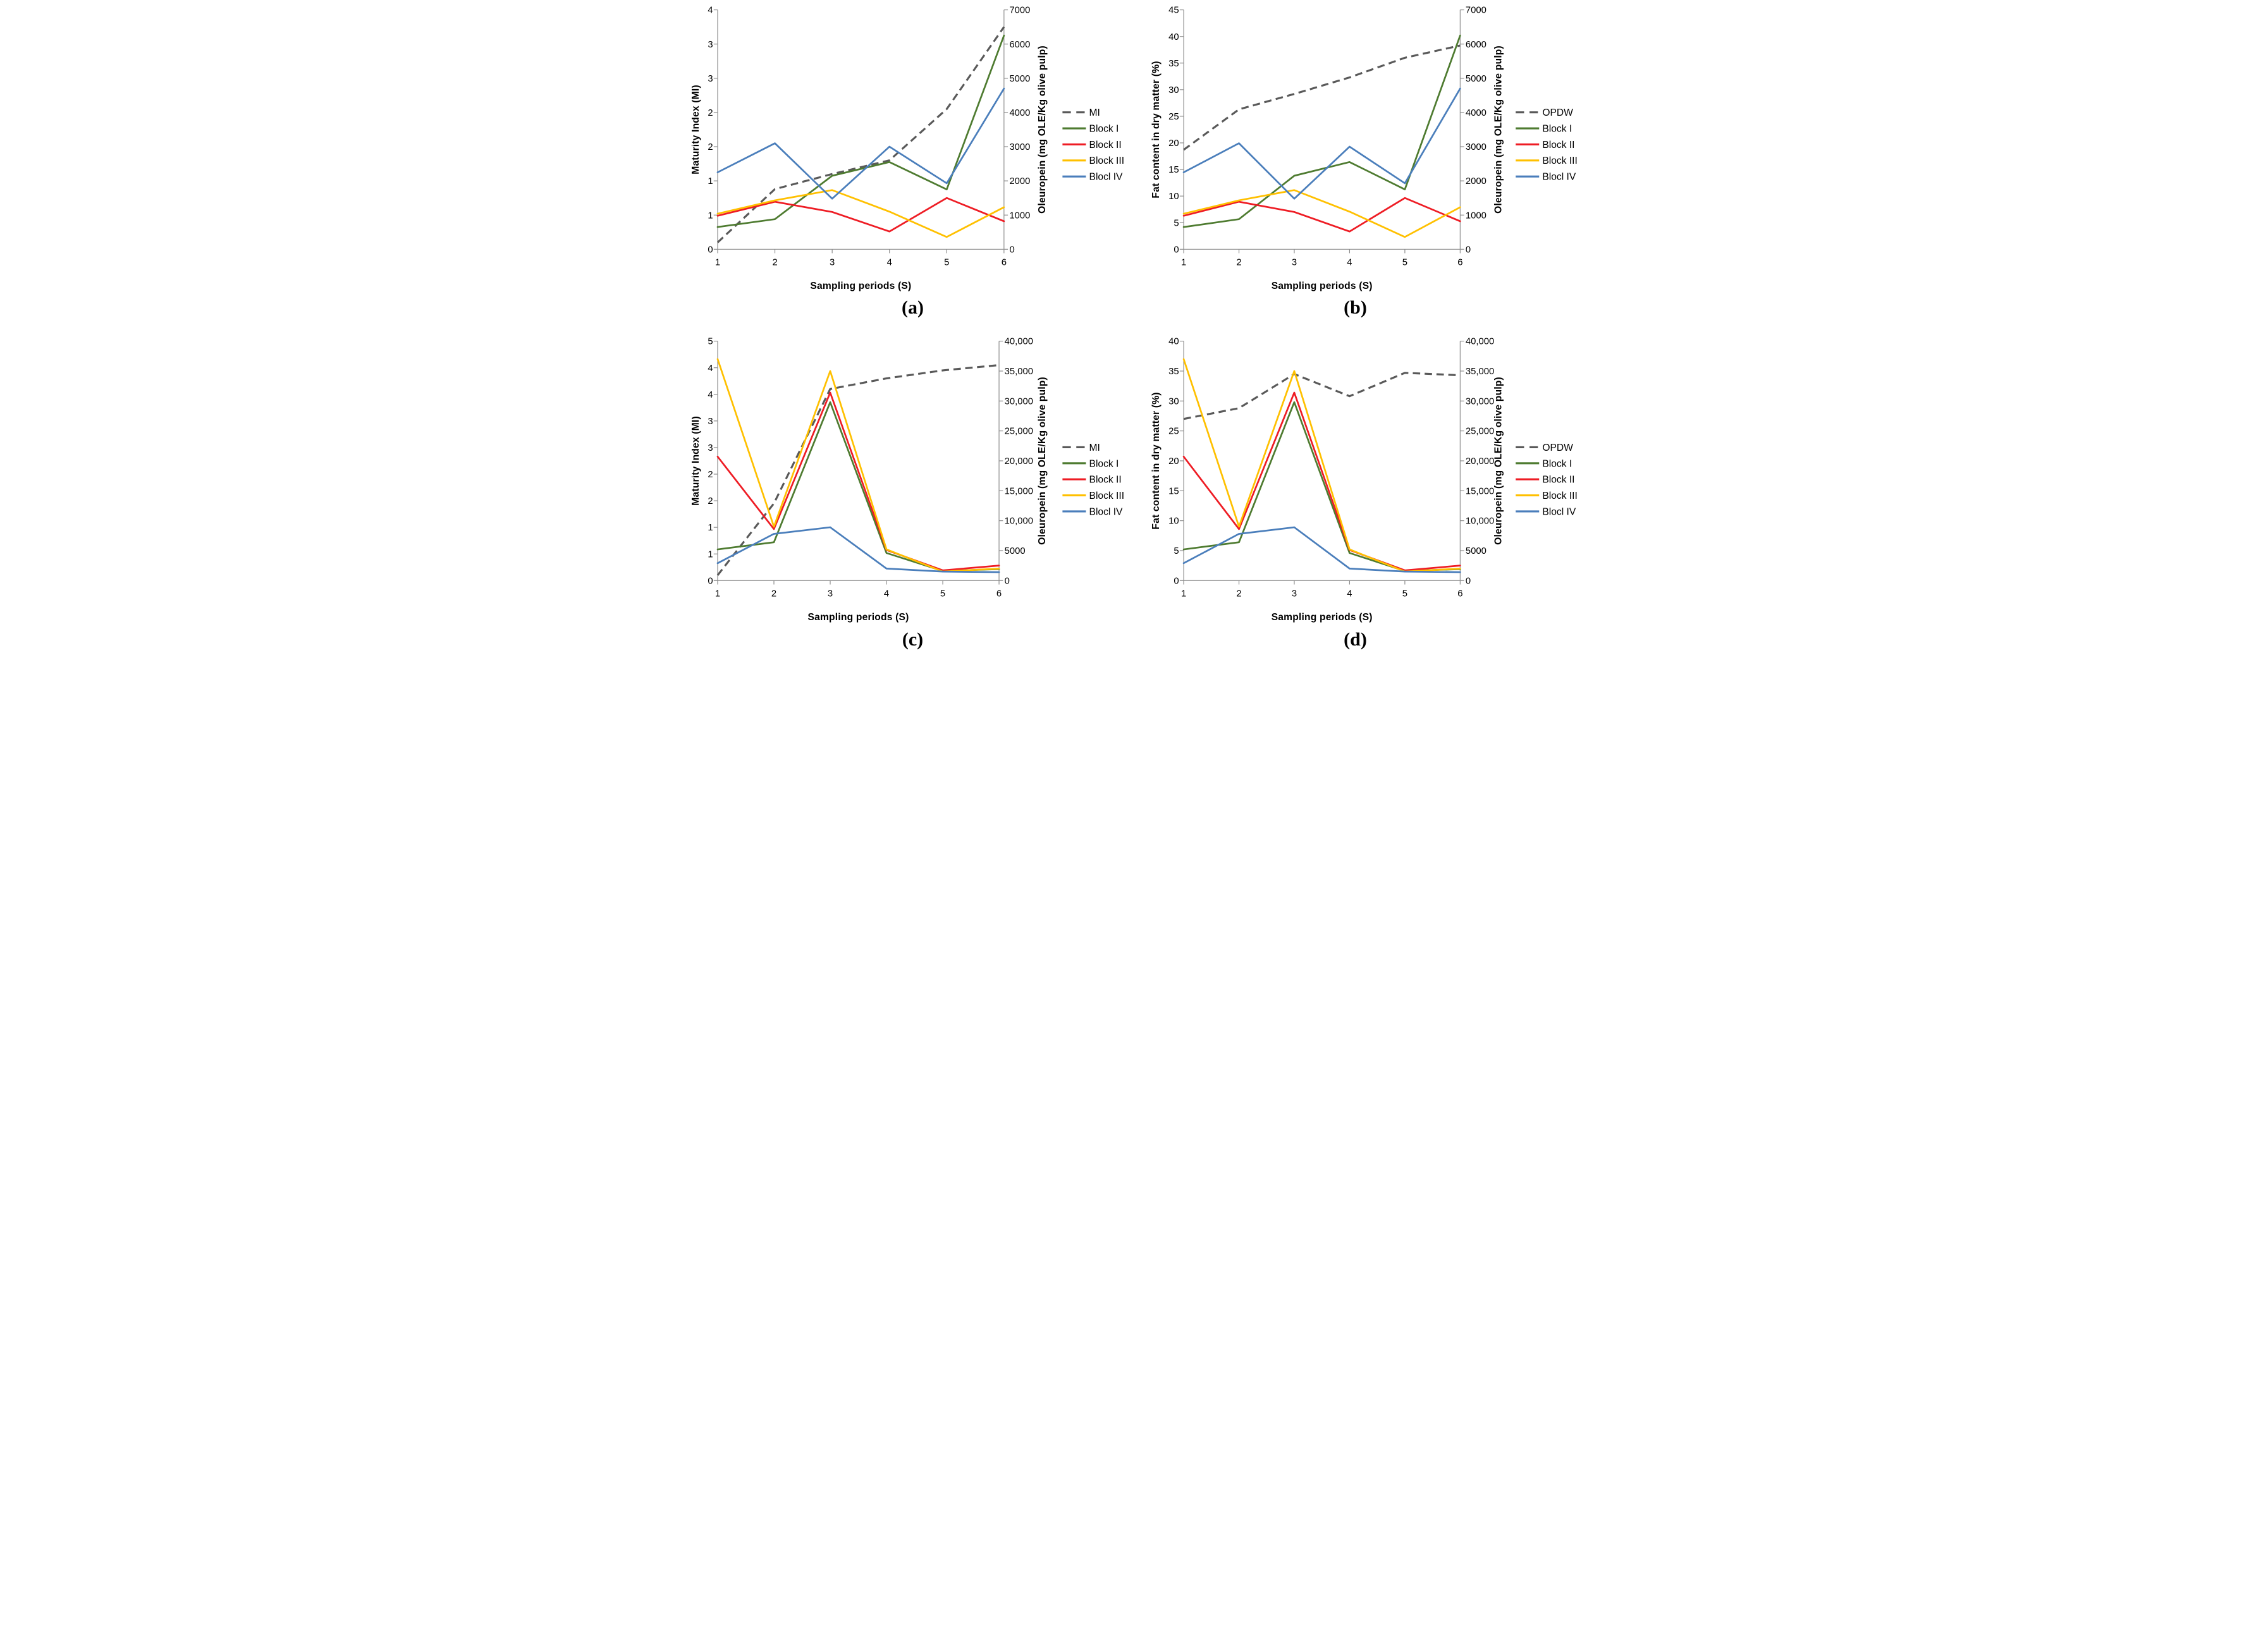 The height and width of the screenshot is (1650, 2268). What do you see at coordinates (1094, 448) in the screenshot?
I see `legend-label-mi: MI` at bounding box center [1094, 448].